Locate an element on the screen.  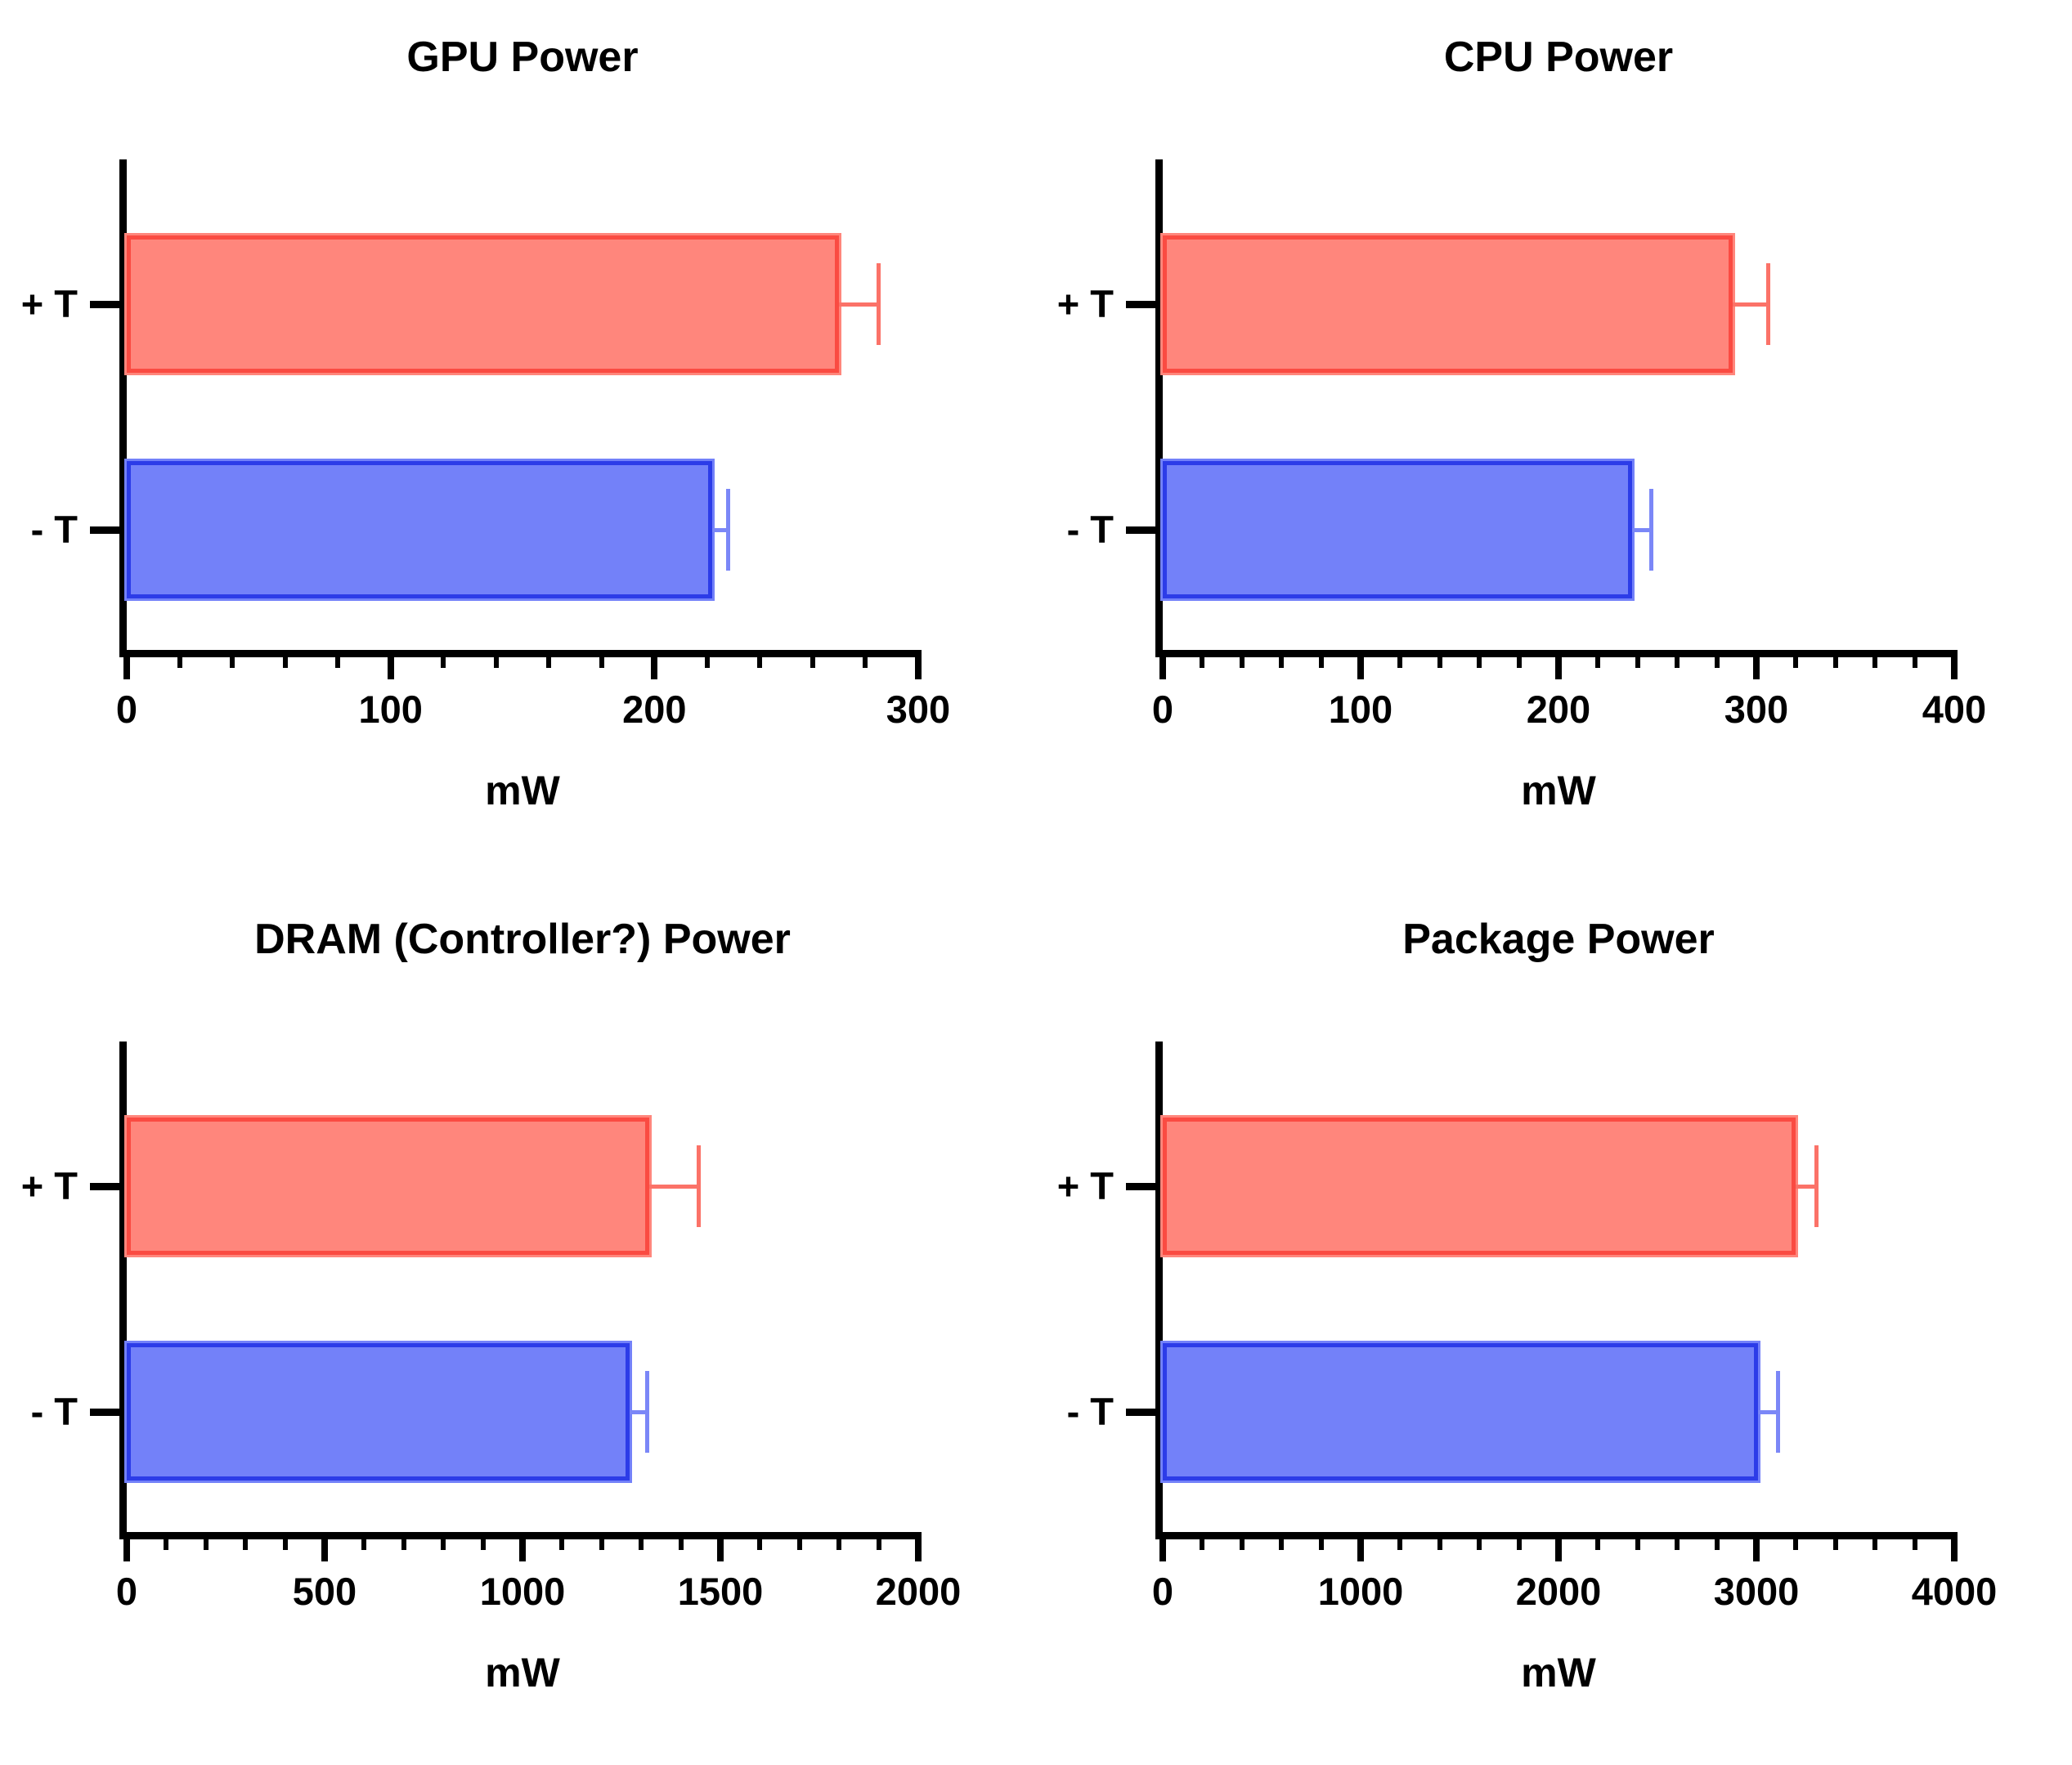
x-axis-unit-label: mW is located at coordinates (523, 790).